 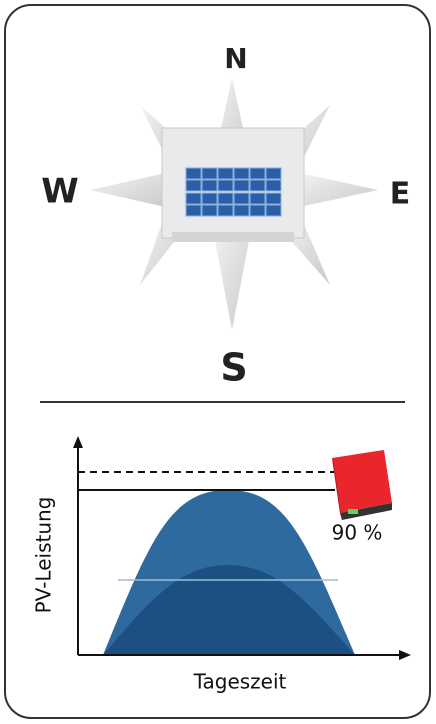 What do you see at coordinates (233, 184) in the screenshot?
I see `house` at bounding box center [233, 184].